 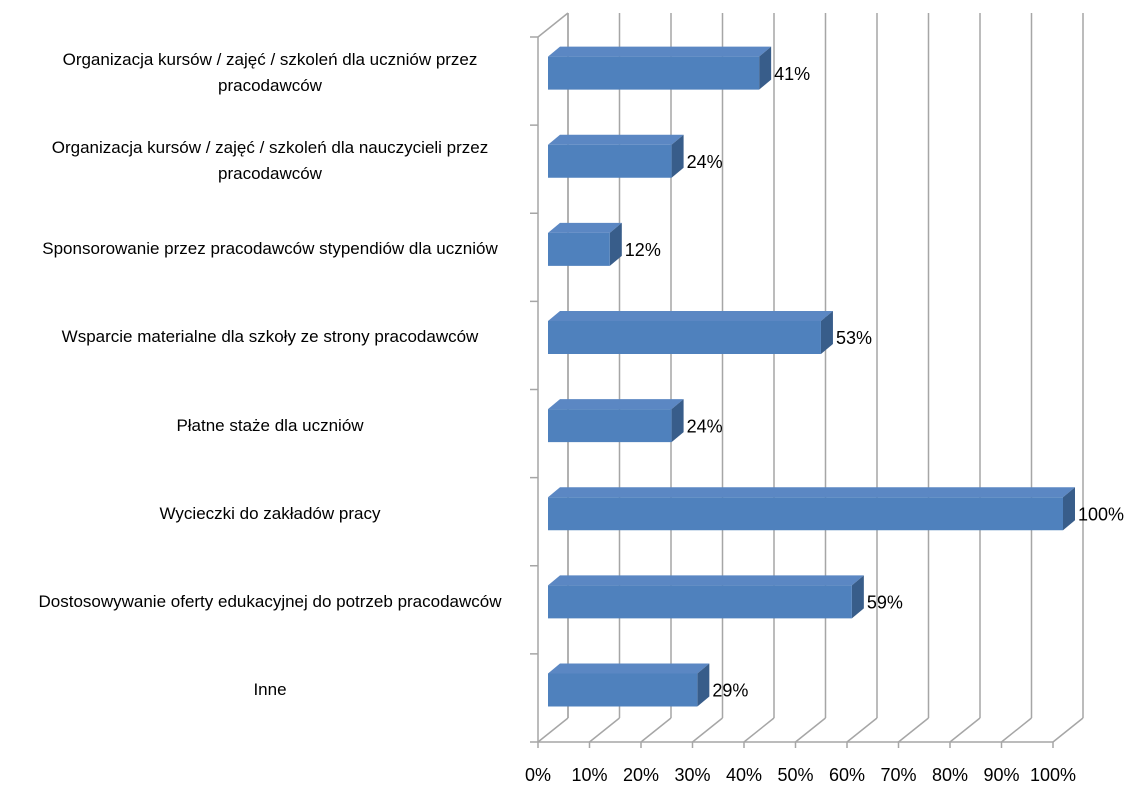 What do you see at coordinates (744, 775) in the screenshot?
I see `x-tick-label: 40%` at bounding box center [744, 775].